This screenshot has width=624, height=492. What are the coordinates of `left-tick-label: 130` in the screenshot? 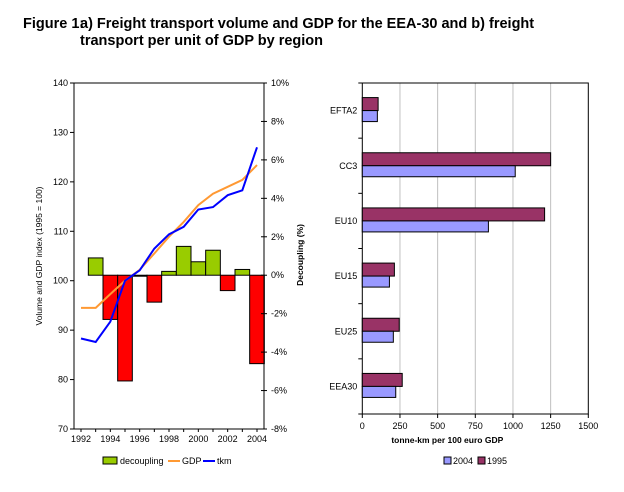 It's located at (60, 132).